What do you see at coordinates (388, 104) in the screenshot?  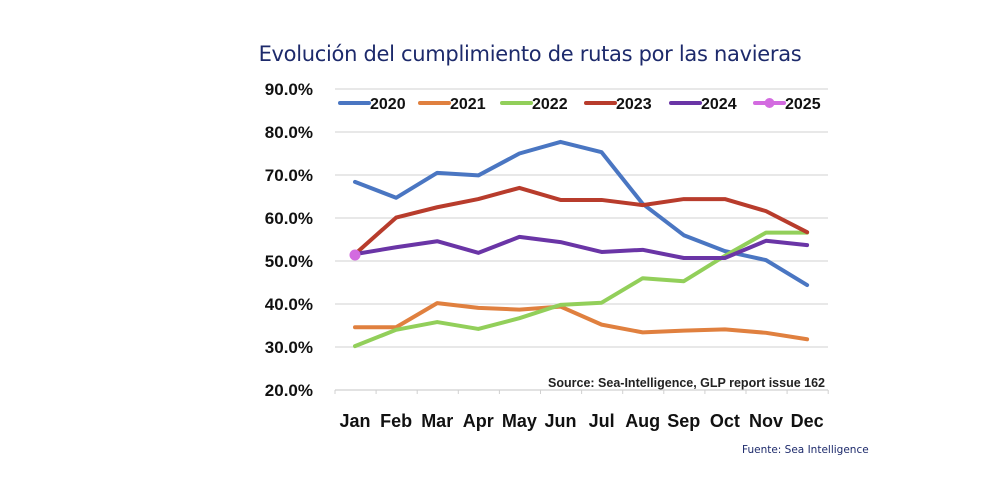 I see `legend-label: 2020` at bounding box center [388, 104].